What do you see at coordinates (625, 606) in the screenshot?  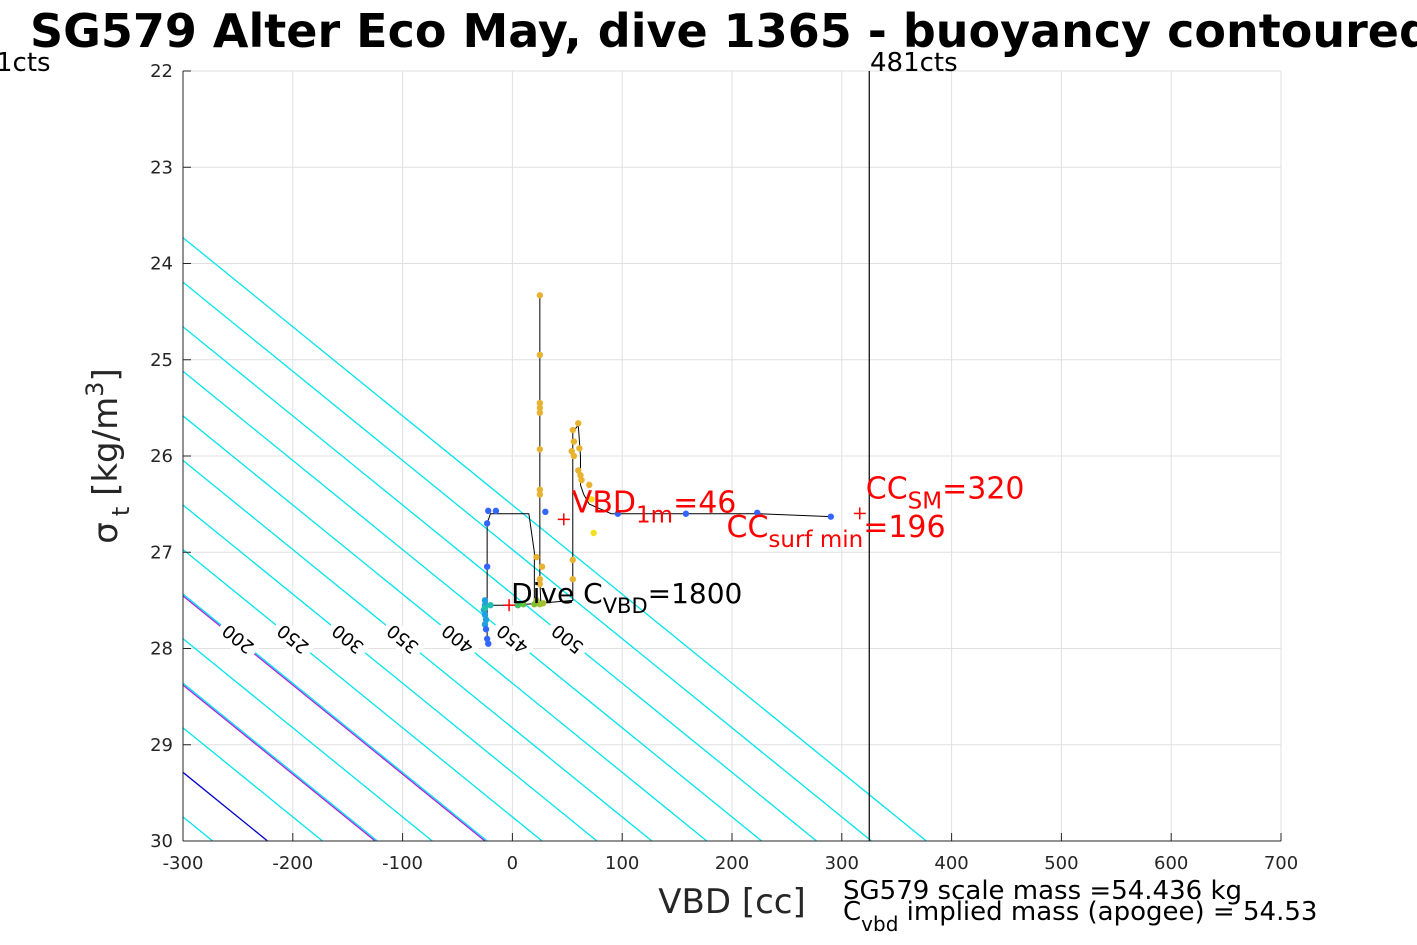 I see `dive-cvbd-label-sub: VBD` at bounding box center [625, 606].